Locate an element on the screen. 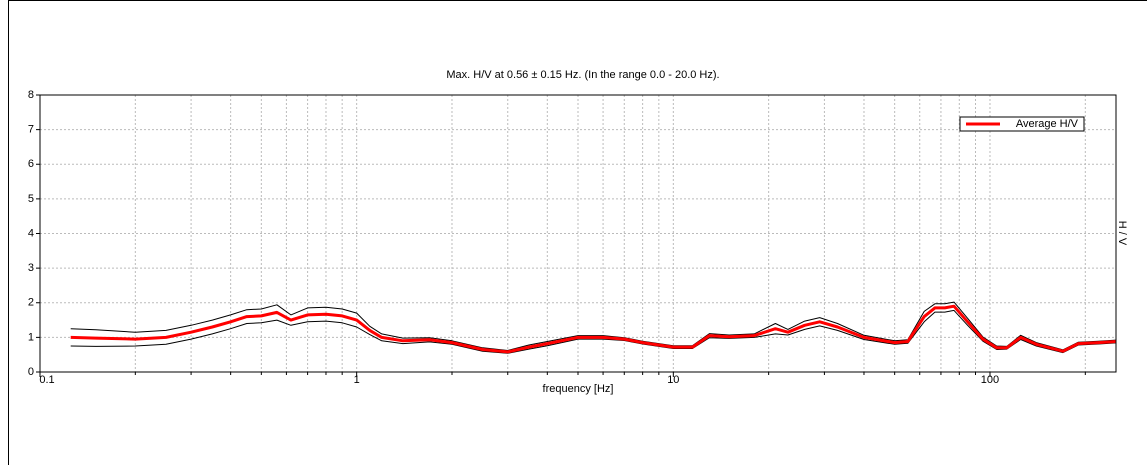  y-tick-label: 4 is located at coordinates (31, 233).